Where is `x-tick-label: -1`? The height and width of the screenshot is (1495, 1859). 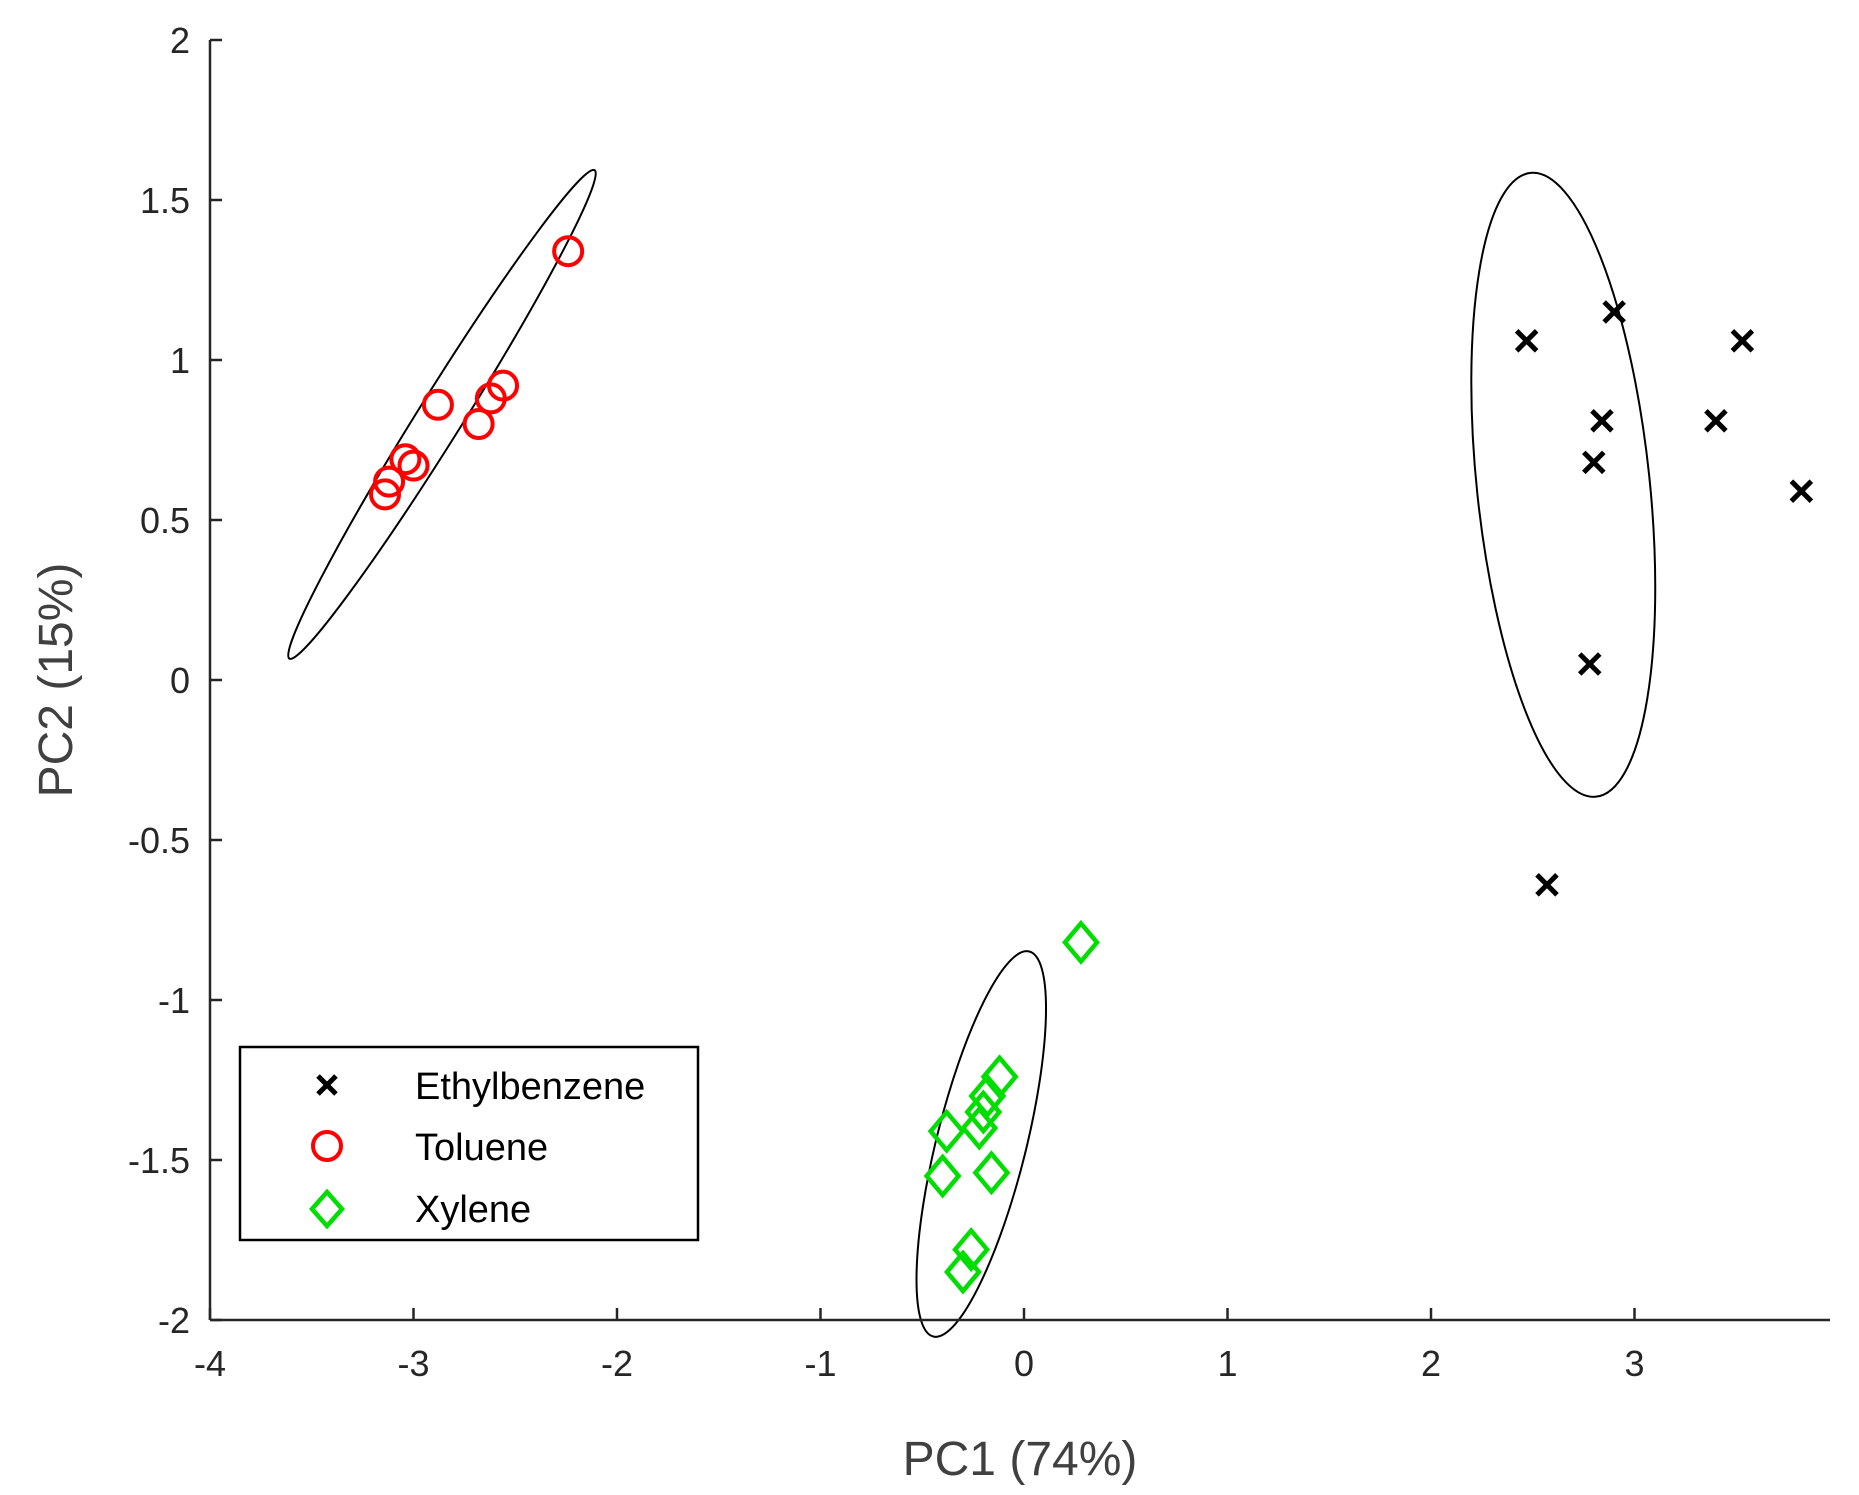 x-tick-label: -1 is located at coordinates (820, 1363).